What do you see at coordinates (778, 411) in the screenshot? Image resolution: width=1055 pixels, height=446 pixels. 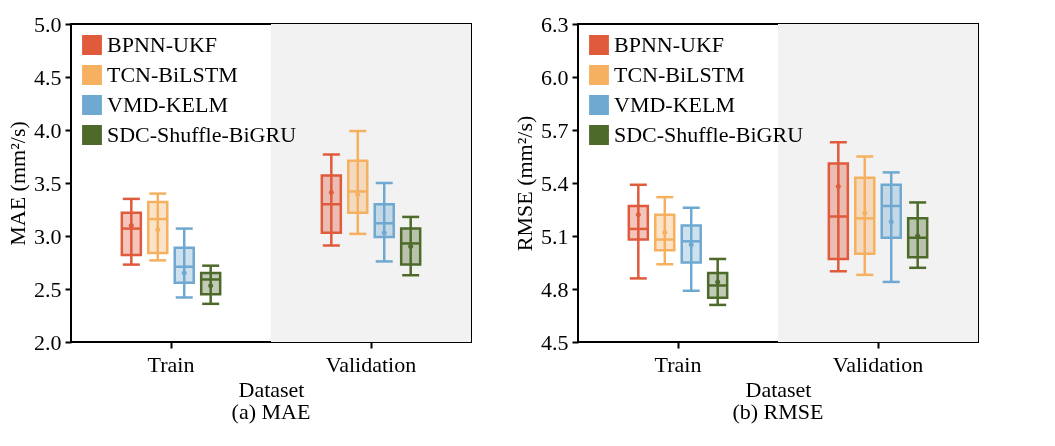 I see `text: (b) RMSE` at bounding box center [778, 411].